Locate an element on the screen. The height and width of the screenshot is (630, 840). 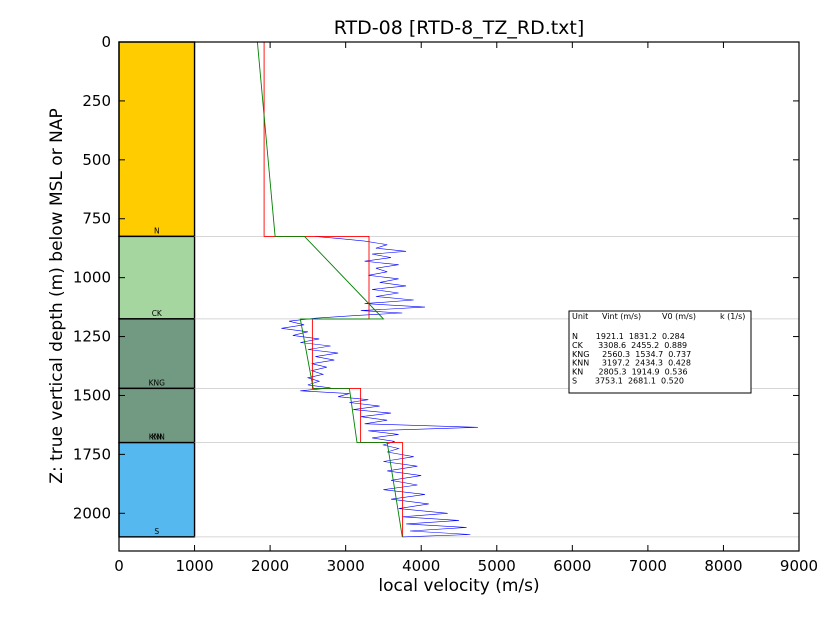
y-tick-label: 0 is located at coordinates (106, 42).